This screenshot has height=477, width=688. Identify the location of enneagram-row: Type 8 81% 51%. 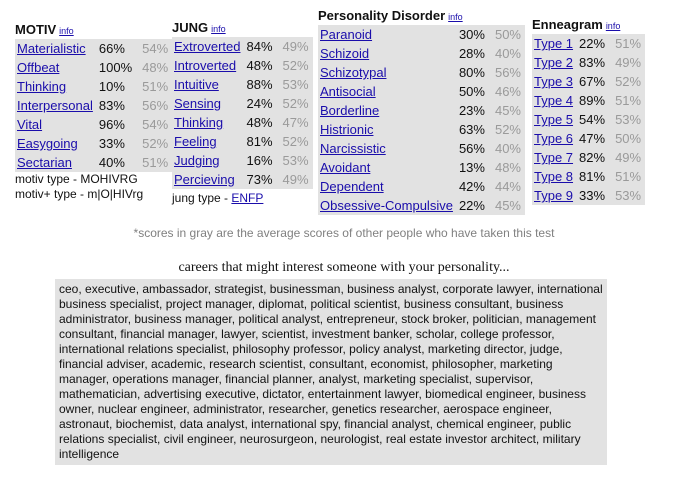
(588, 176).